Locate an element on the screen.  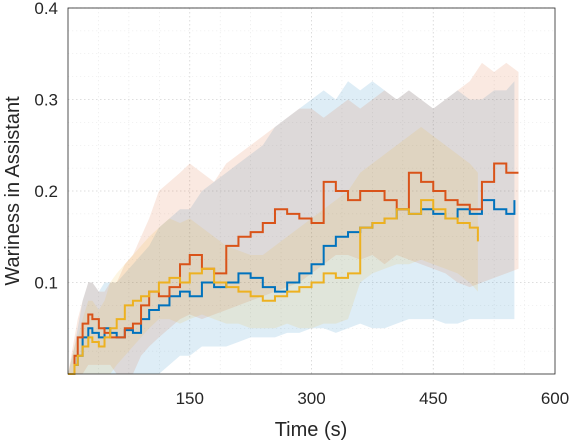
y-tick-labels: 0.1 0.2 0.3 0.4 is located at coordinates (46, 146).